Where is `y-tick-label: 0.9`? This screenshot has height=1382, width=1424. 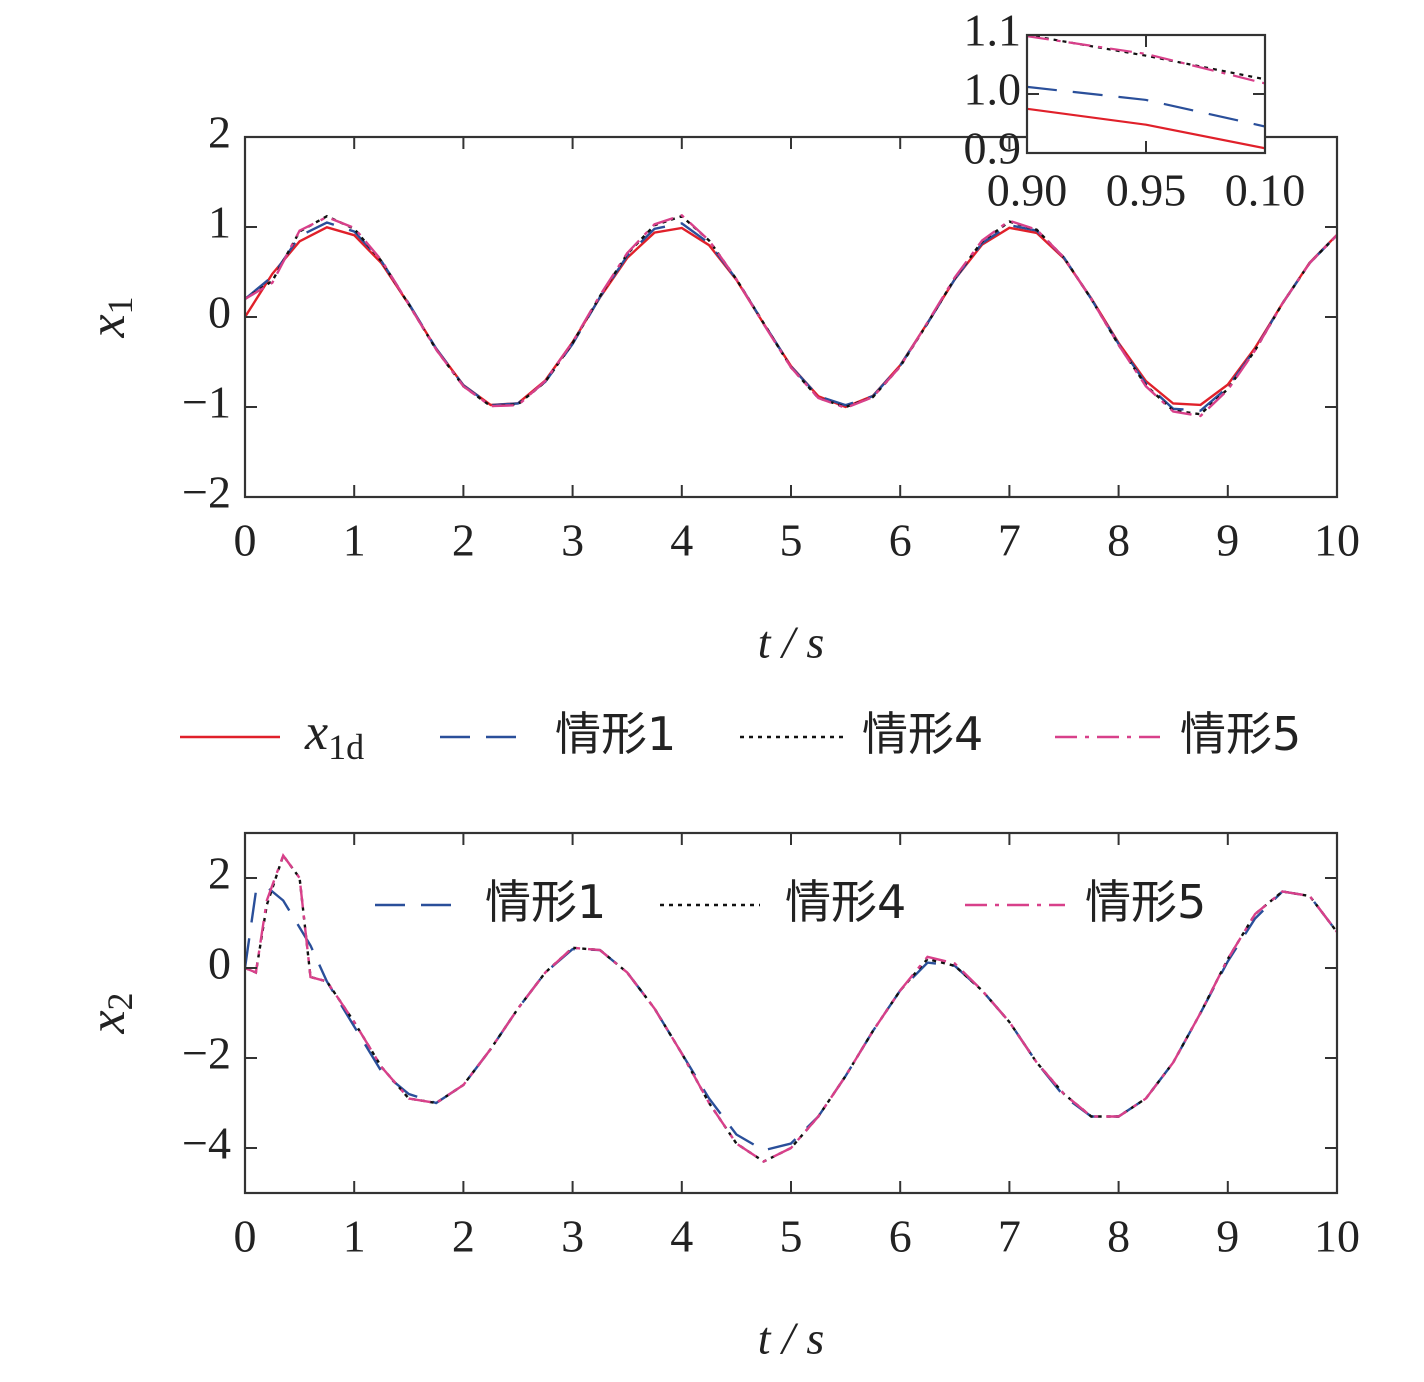
y-tick-label: 0.9 is located at coordinates (993, 148).